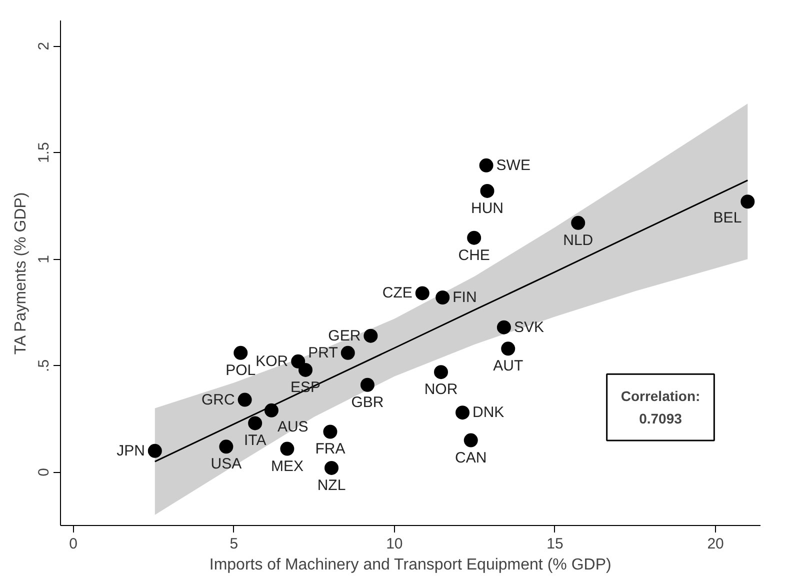 This screenshot has height=588, width=792. Describe the element at coordinates (394, 544) in the screenshot. I see `x-tick-label: 10` at that location.